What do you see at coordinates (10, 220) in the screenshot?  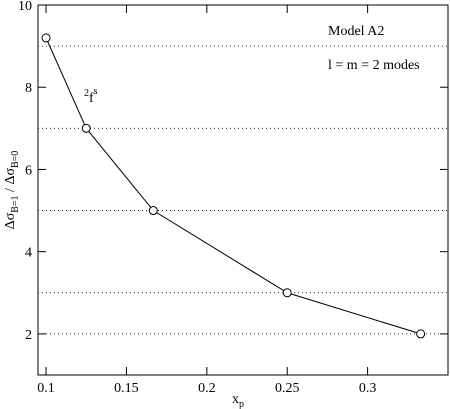 I see `y-label-part: Δσ` at bounding box center [10, 220].